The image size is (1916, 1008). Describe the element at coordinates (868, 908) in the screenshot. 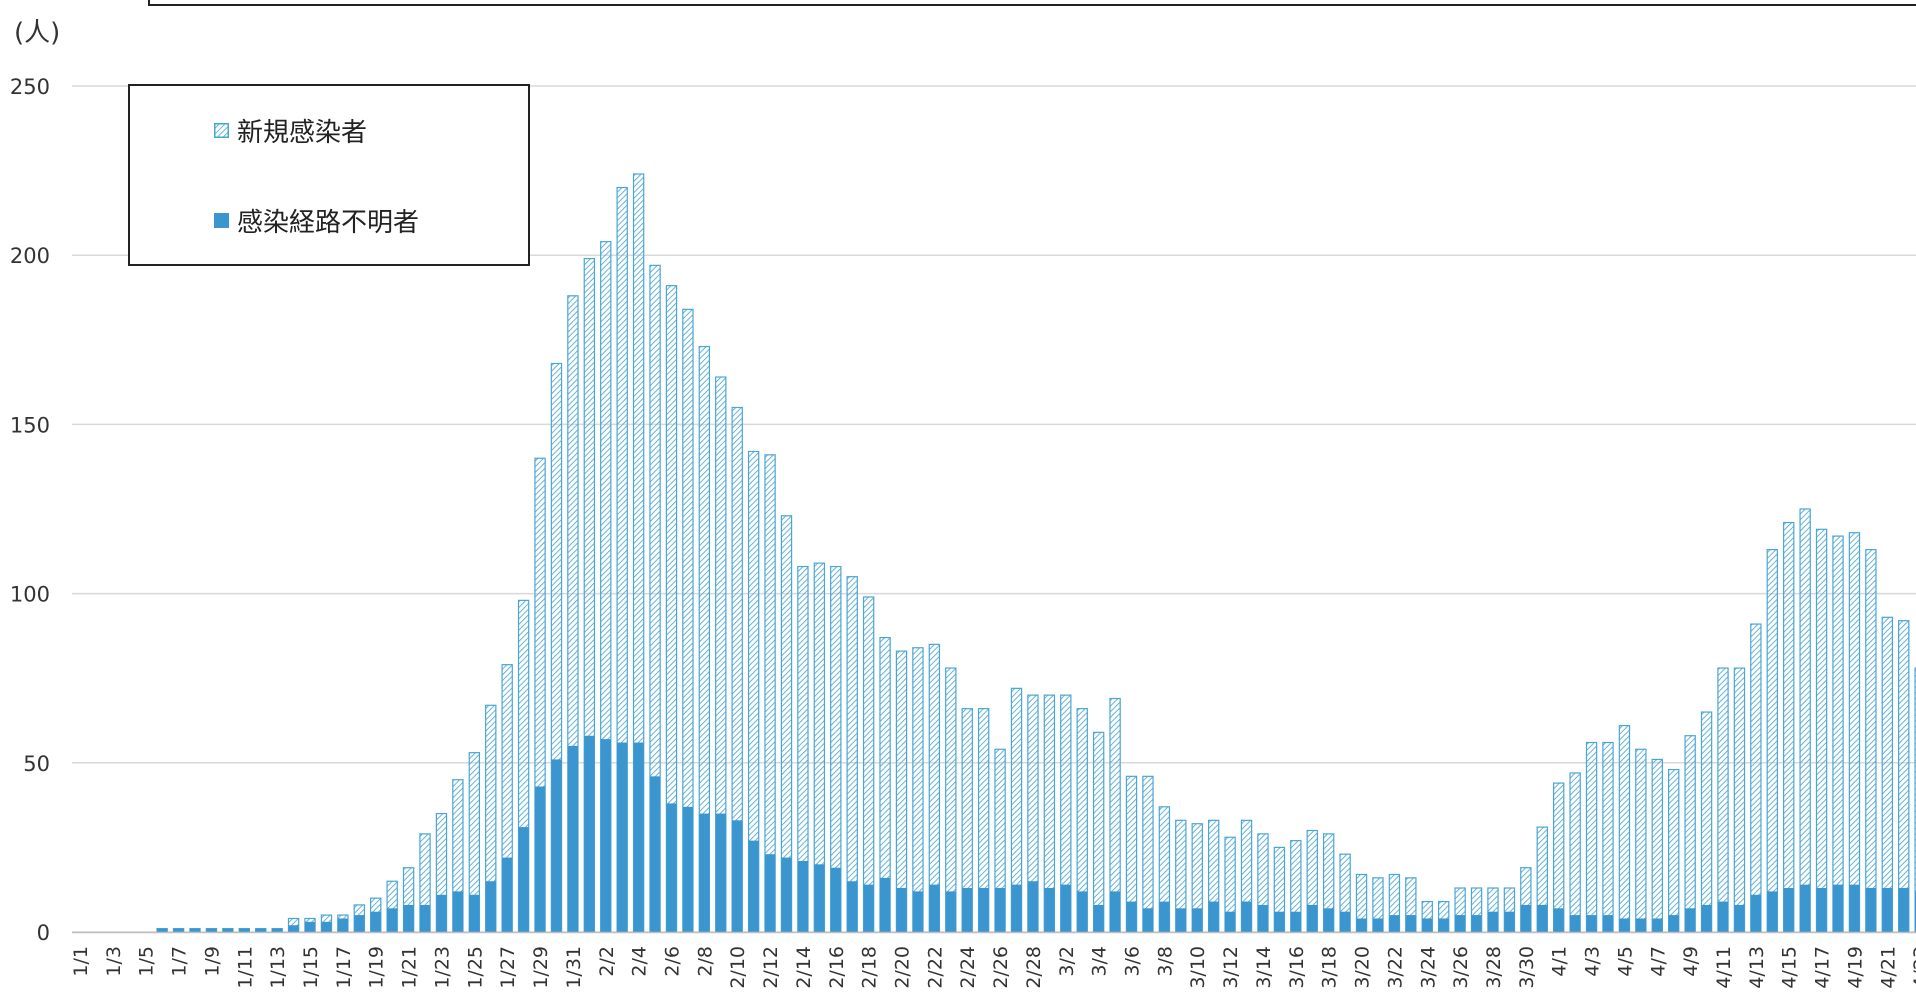

I see `bar-unknown-route-2/18` at that location.